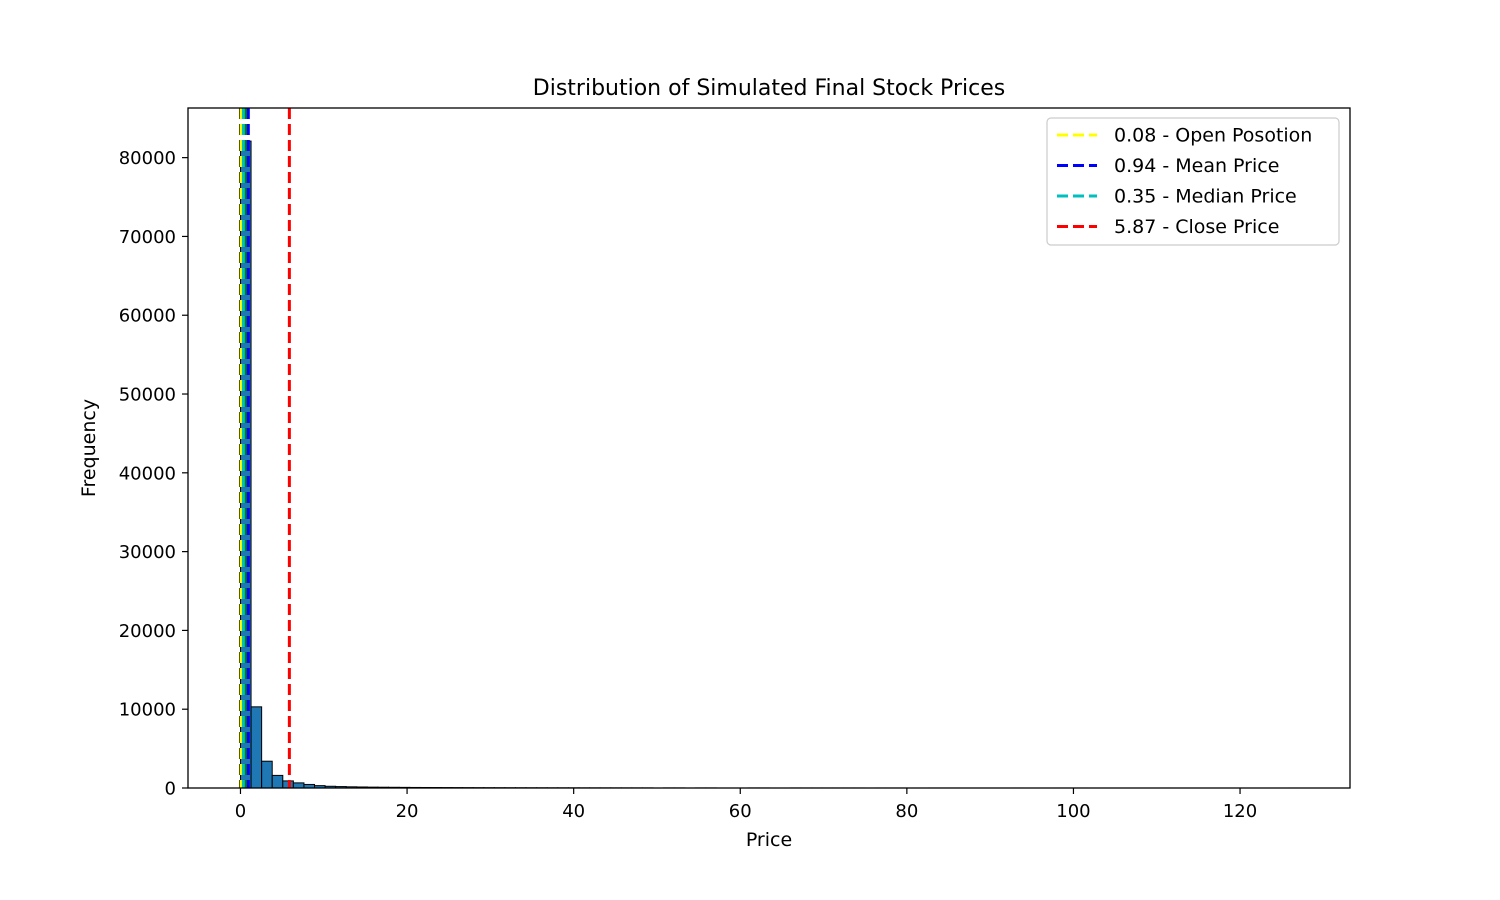 Image resolution: width=1500 pixels, height=900 pixels. What do you see at coordinates (573, 811) in the screenshot?
I see `x-tick-label: 40` at bounding box center [573, 811].